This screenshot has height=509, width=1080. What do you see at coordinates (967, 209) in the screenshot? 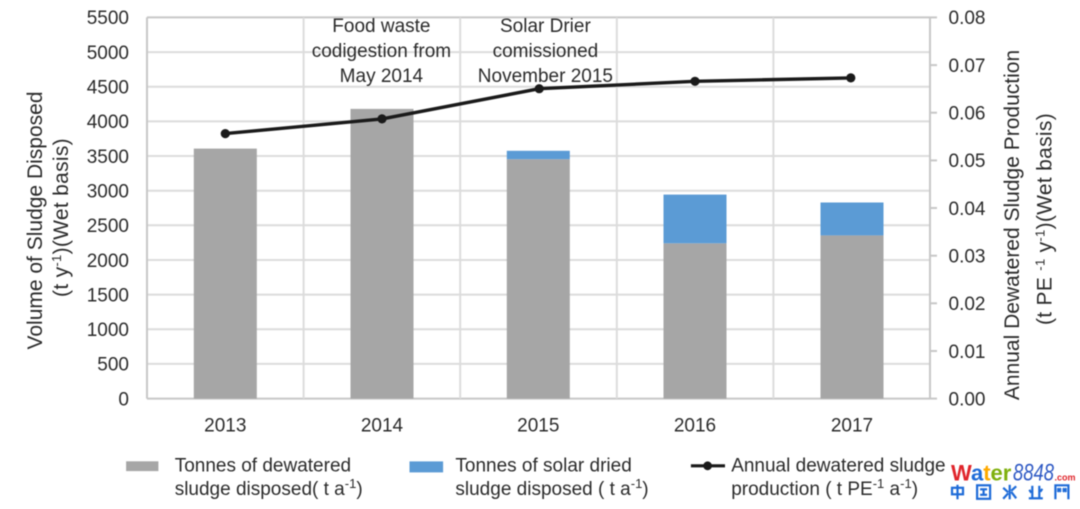
I see `svg-text: 0.04` at bounding box center [967, 209].